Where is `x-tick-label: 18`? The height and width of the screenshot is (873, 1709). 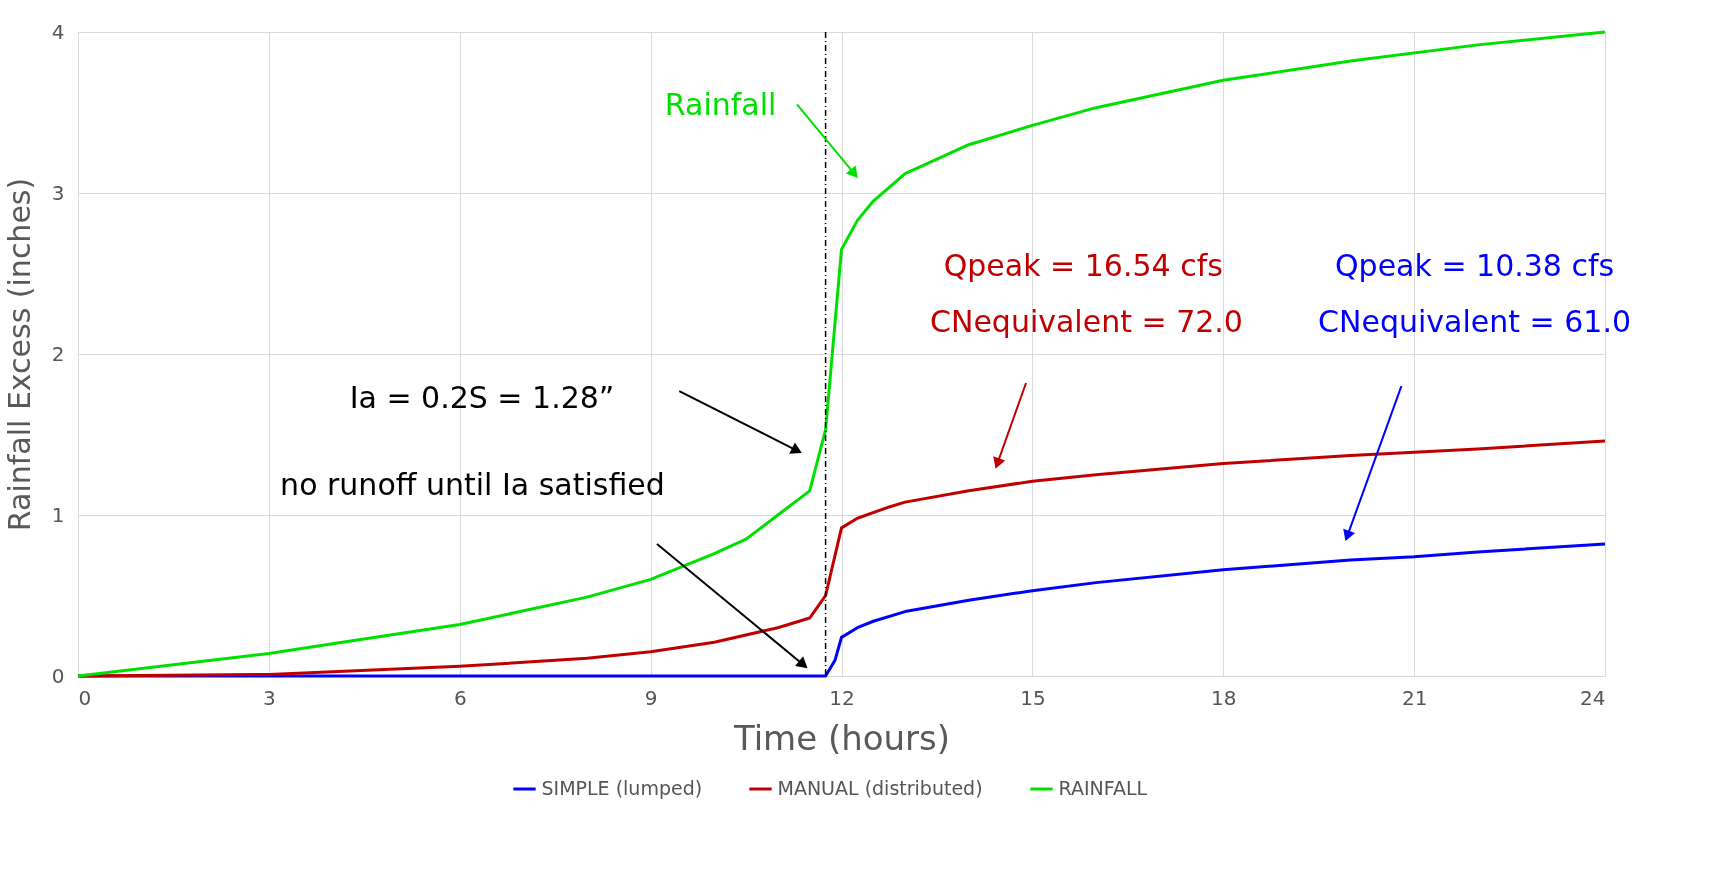
x-tick-label: 18 is located at coordinates (1224, 697).